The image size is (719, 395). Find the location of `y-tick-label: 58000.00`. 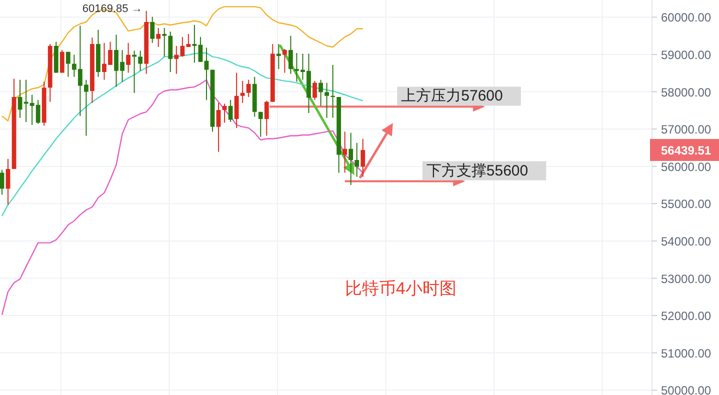

y-tick-label: 58000.00 is located at coordinates (686, 92).